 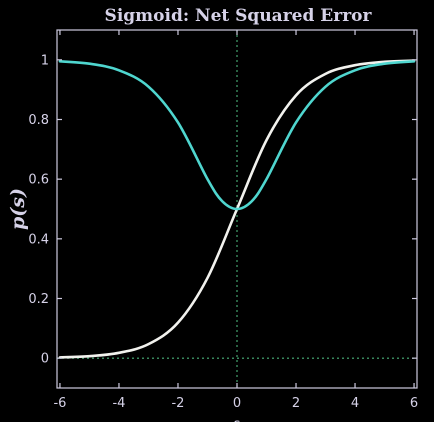 What do you see at coordinates (38, 180) in the screenshot?
I see `y-tick-label: 0.6` at bounding box center [38, 180].